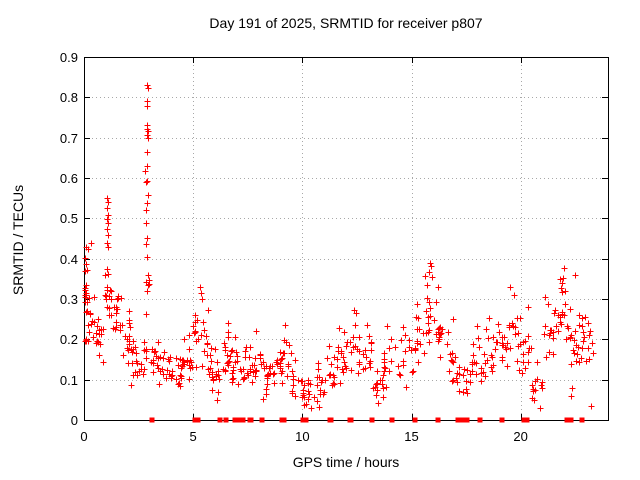  I want to click on x-tick-label: 20, so click(520, 436).